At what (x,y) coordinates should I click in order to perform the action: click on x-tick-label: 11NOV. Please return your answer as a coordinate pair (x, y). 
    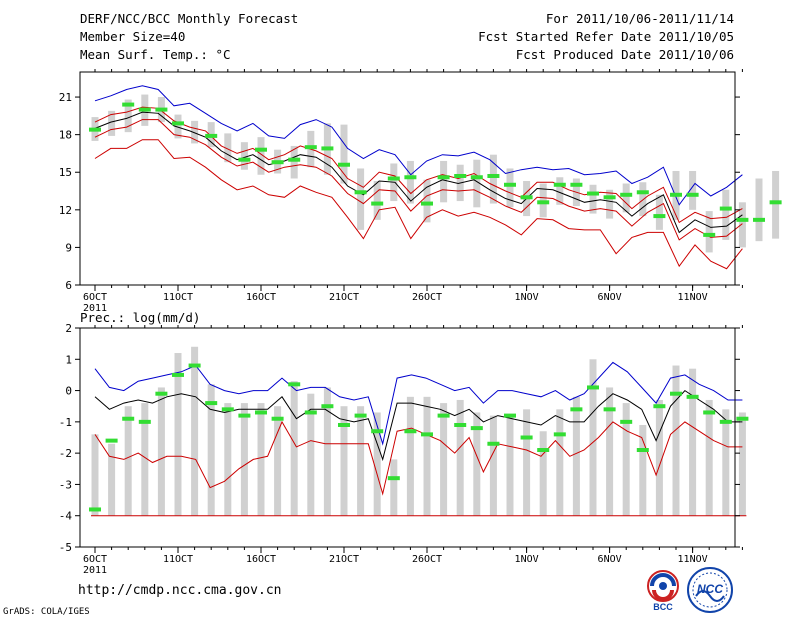
    Looking at the image, I should click on (693, 297).